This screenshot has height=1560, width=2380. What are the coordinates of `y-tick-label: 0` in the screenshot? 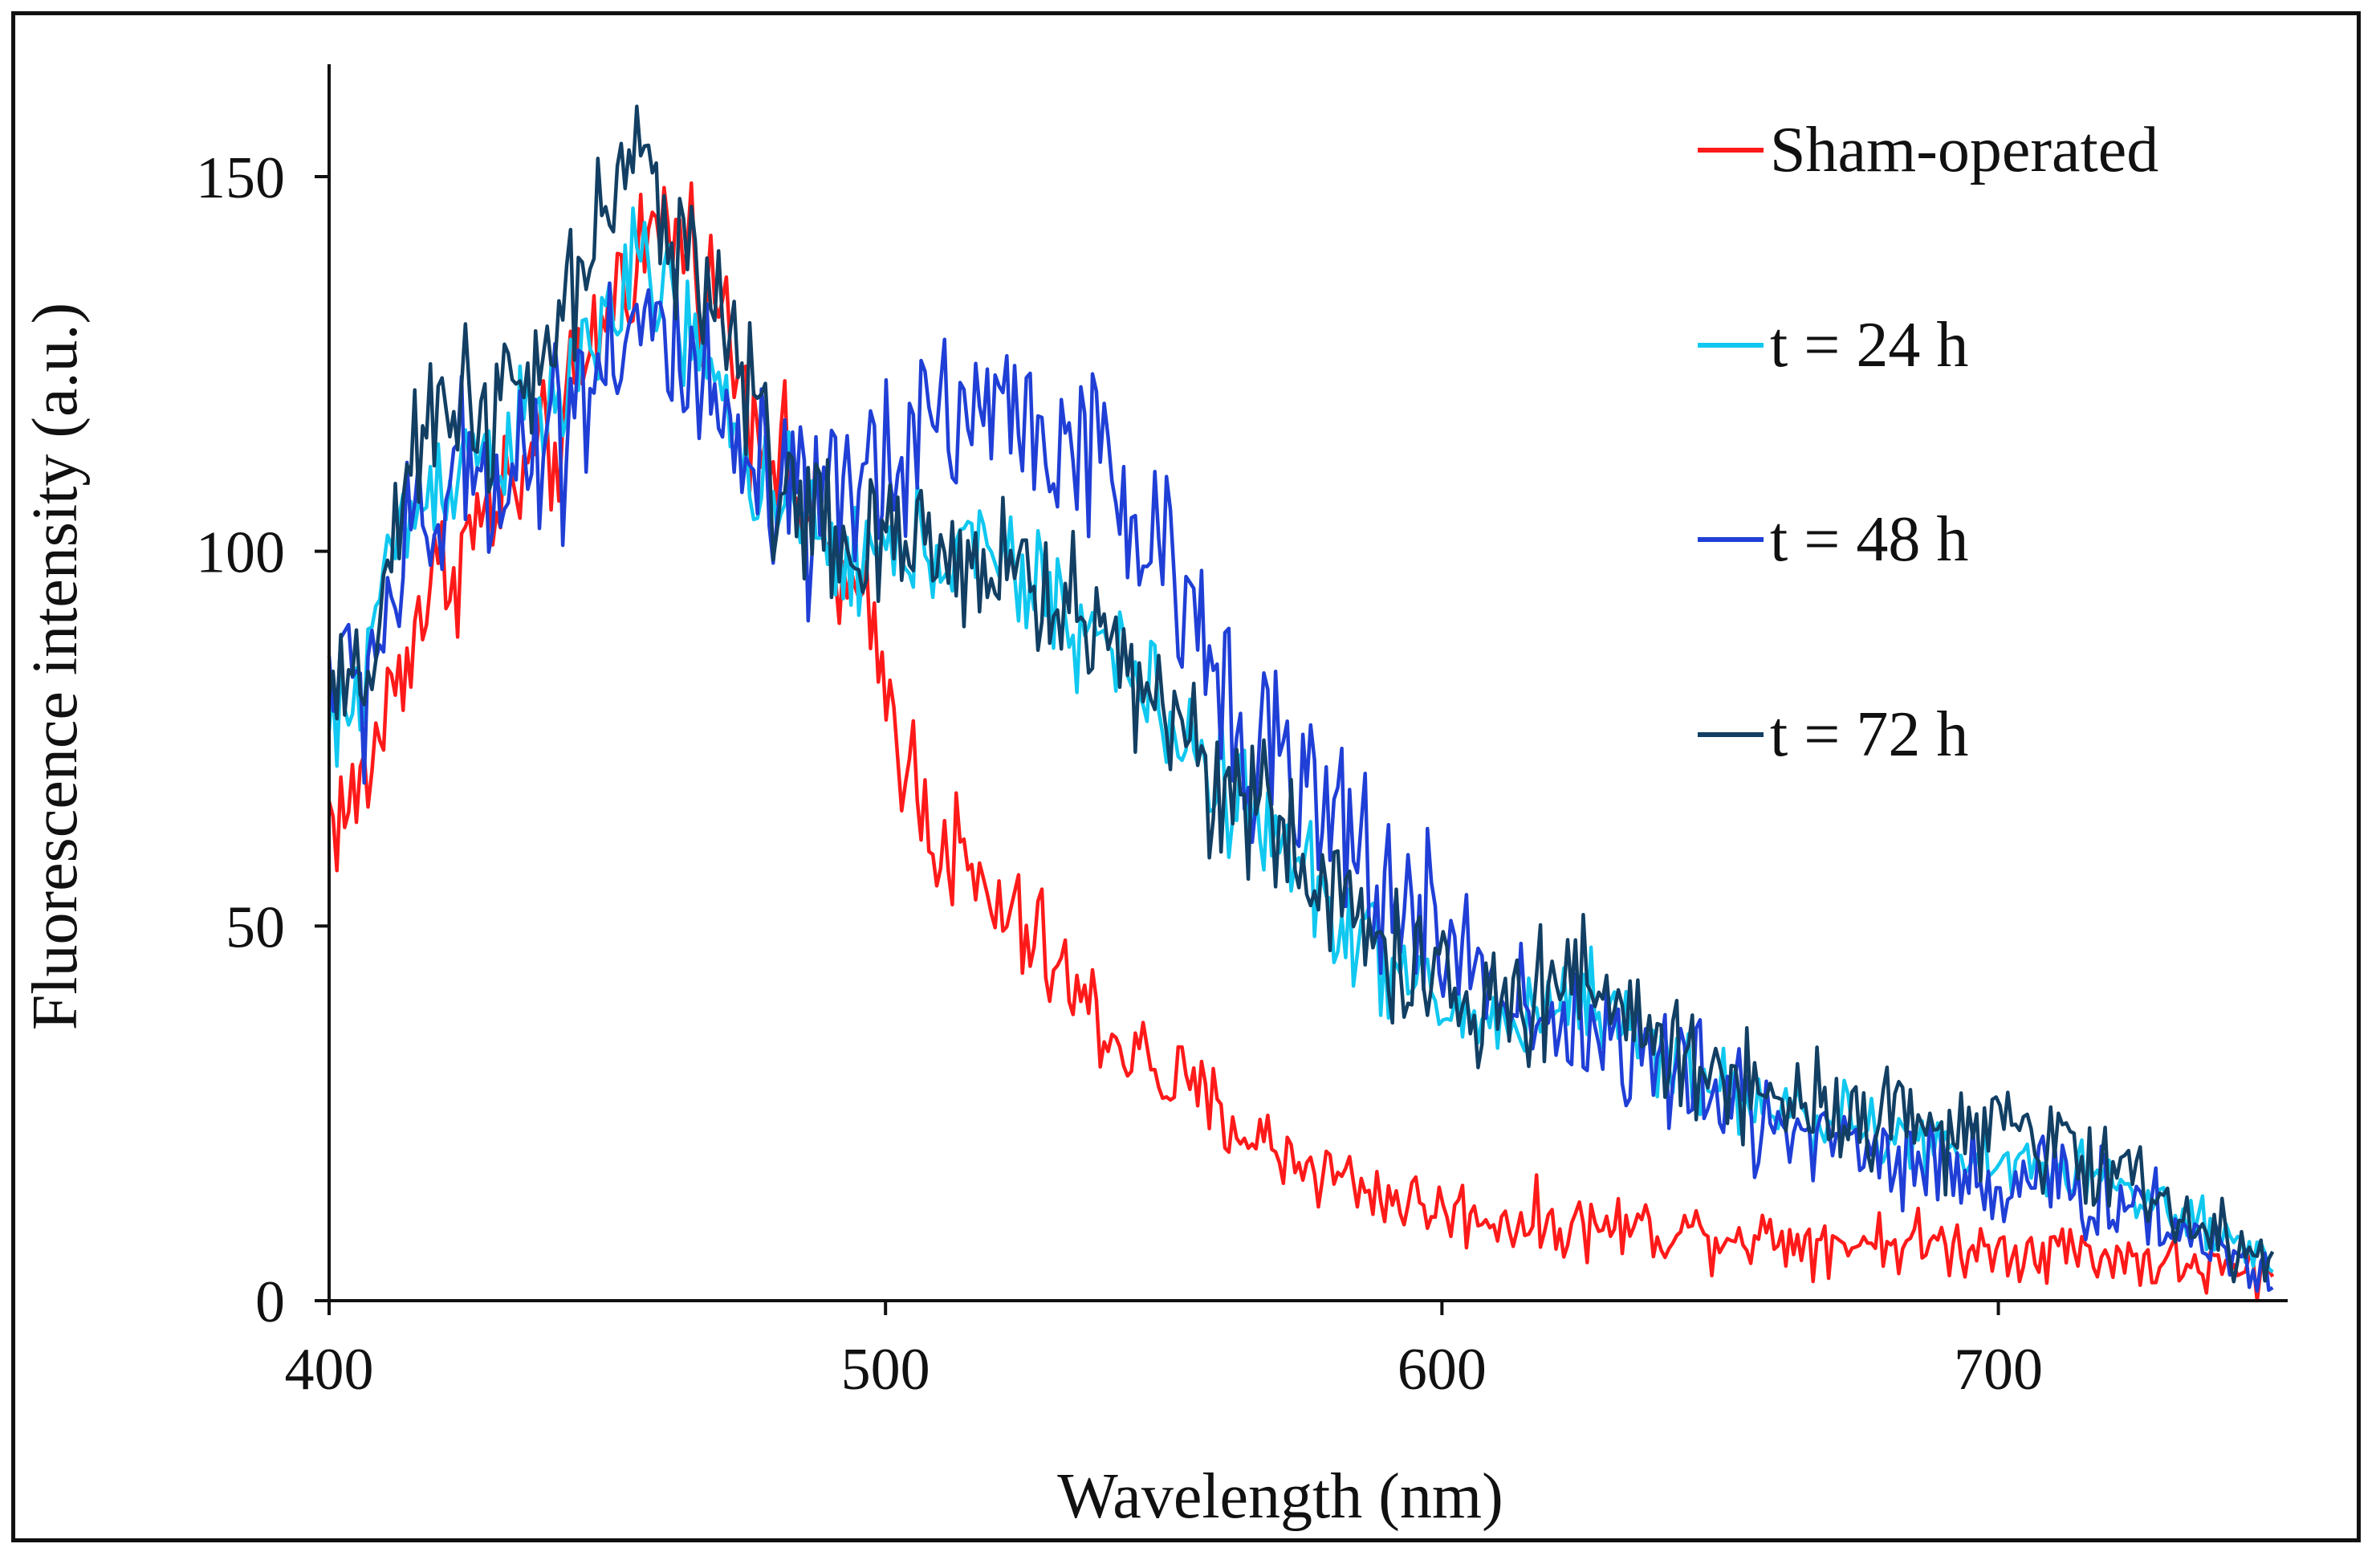 It's located at (270, 1302).